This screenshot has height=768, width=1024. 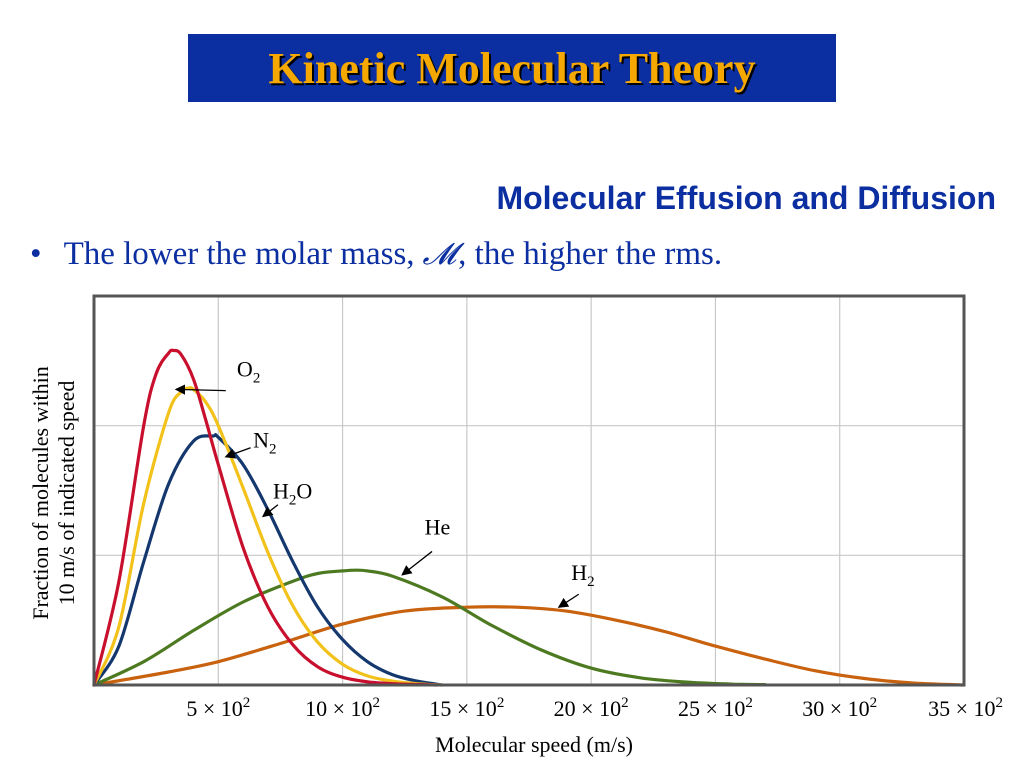 I want to click on slide-subtitle: Molecular Effusion and Diffusion, so click(x=746, y=198).